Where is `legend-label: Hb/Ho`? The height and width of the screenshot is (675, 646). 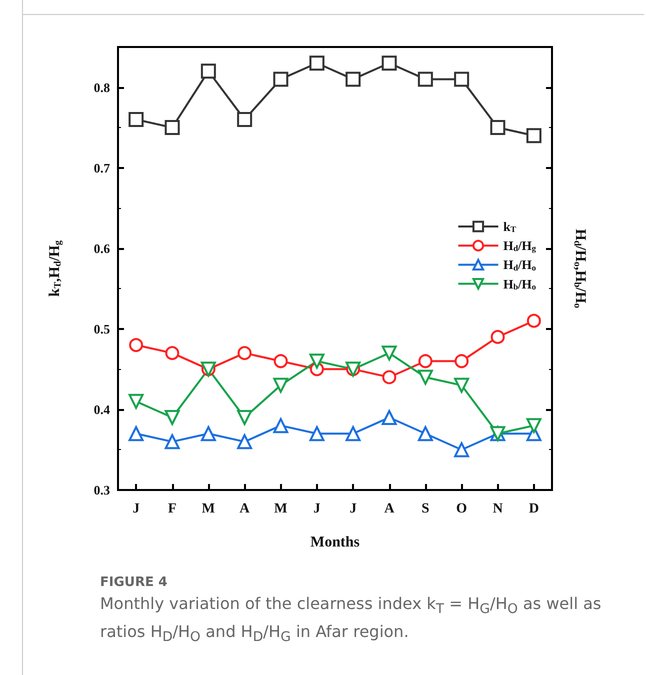
legend-label: Hb/Ho is located at coordinates (519, 284).